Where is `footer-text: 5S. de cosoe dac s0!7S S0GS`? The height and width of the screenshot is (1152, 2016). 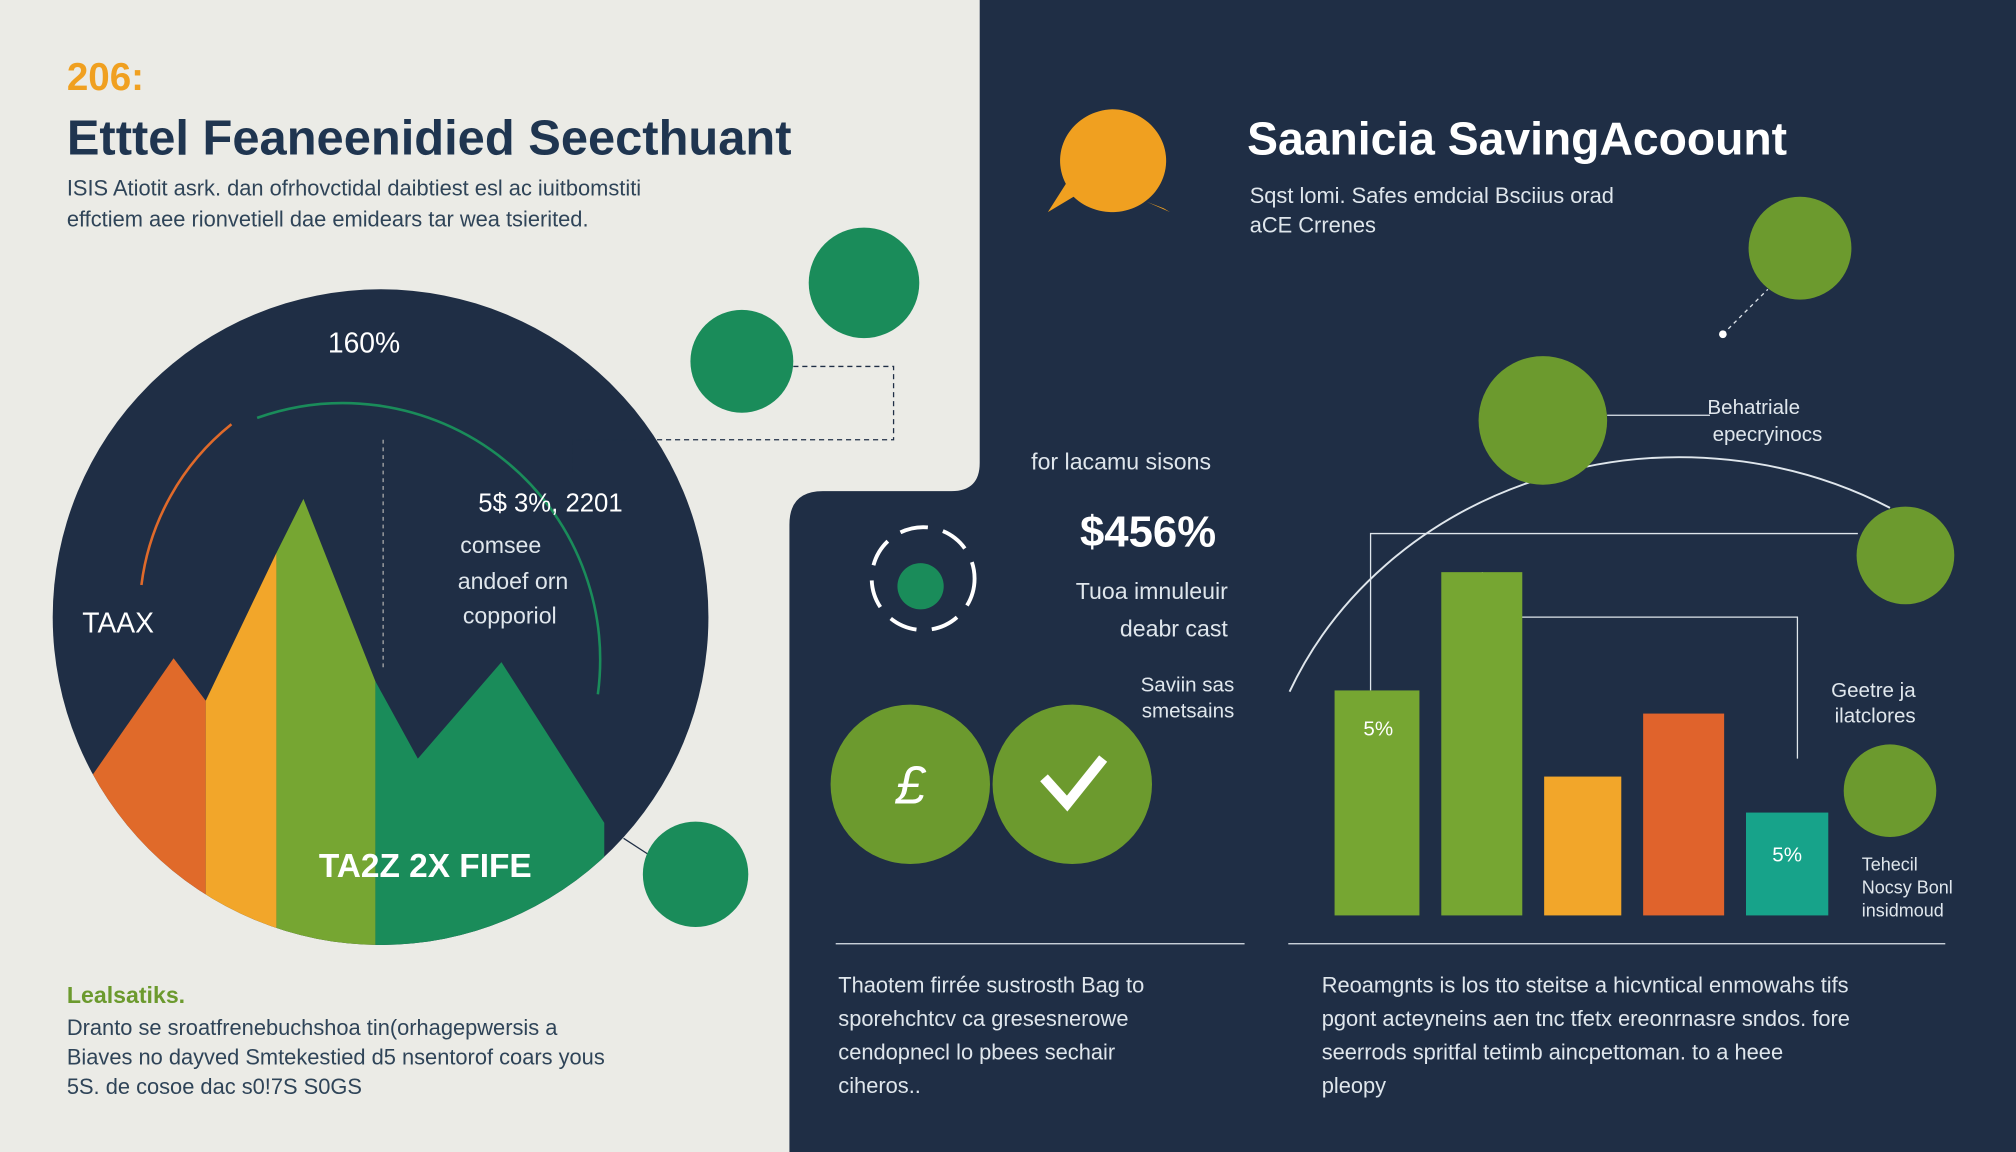
footer-text: 5S. de cosoe dac s0!7S S0GS is located at coordinates (214, 1086).